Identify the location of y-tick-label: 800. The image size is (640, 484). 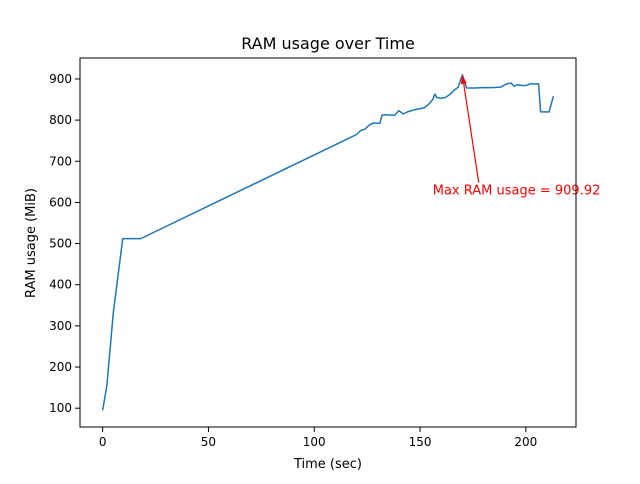
(60, 120).